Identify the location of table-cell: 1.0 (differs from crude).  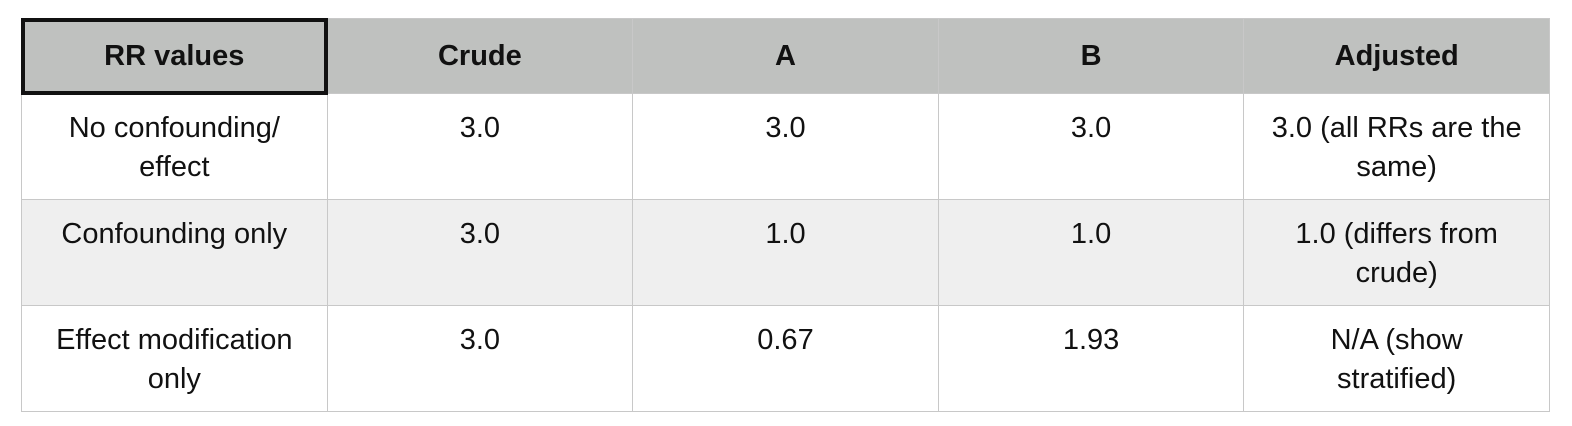
(1396, 252).